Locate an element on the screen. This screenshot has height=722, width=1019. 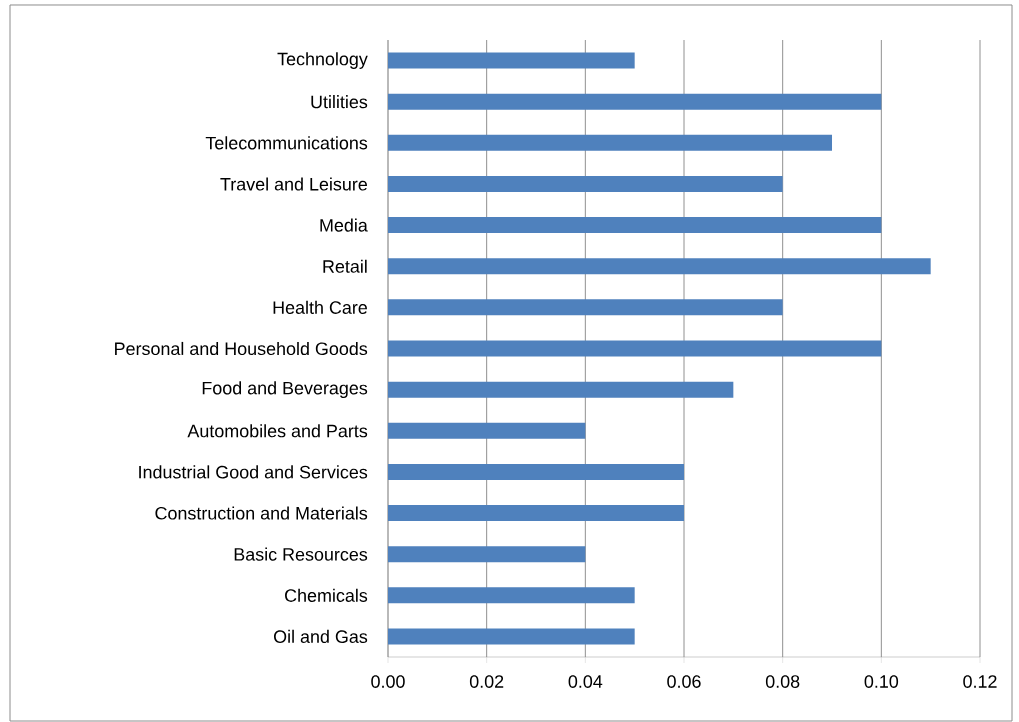
y-tick-label: Telecommunications is located at coordinates (286, 143).